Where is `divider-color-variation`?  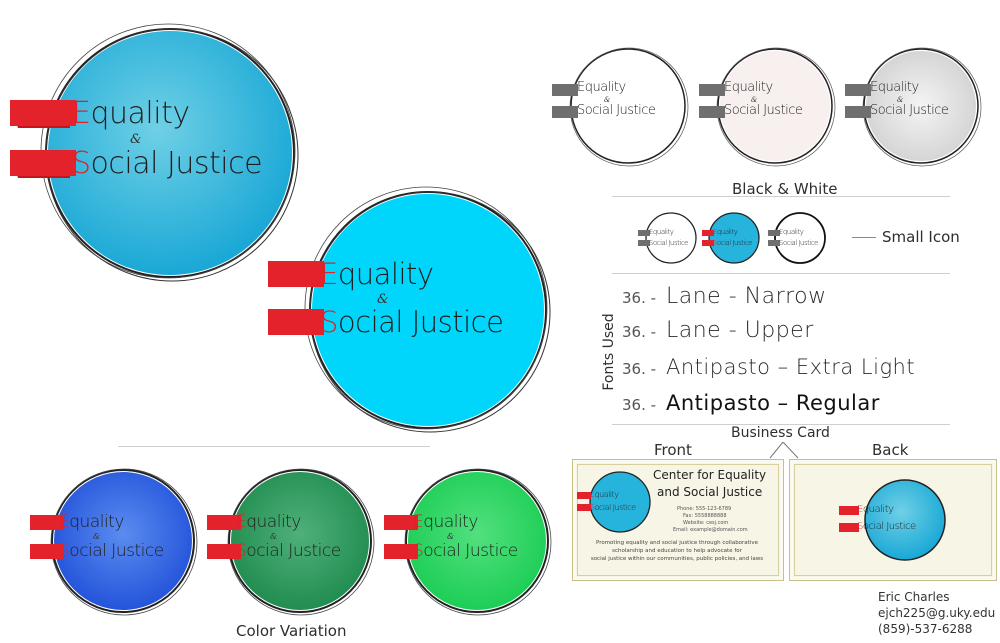
divider-color-variation is located at coordinates (274, 446).